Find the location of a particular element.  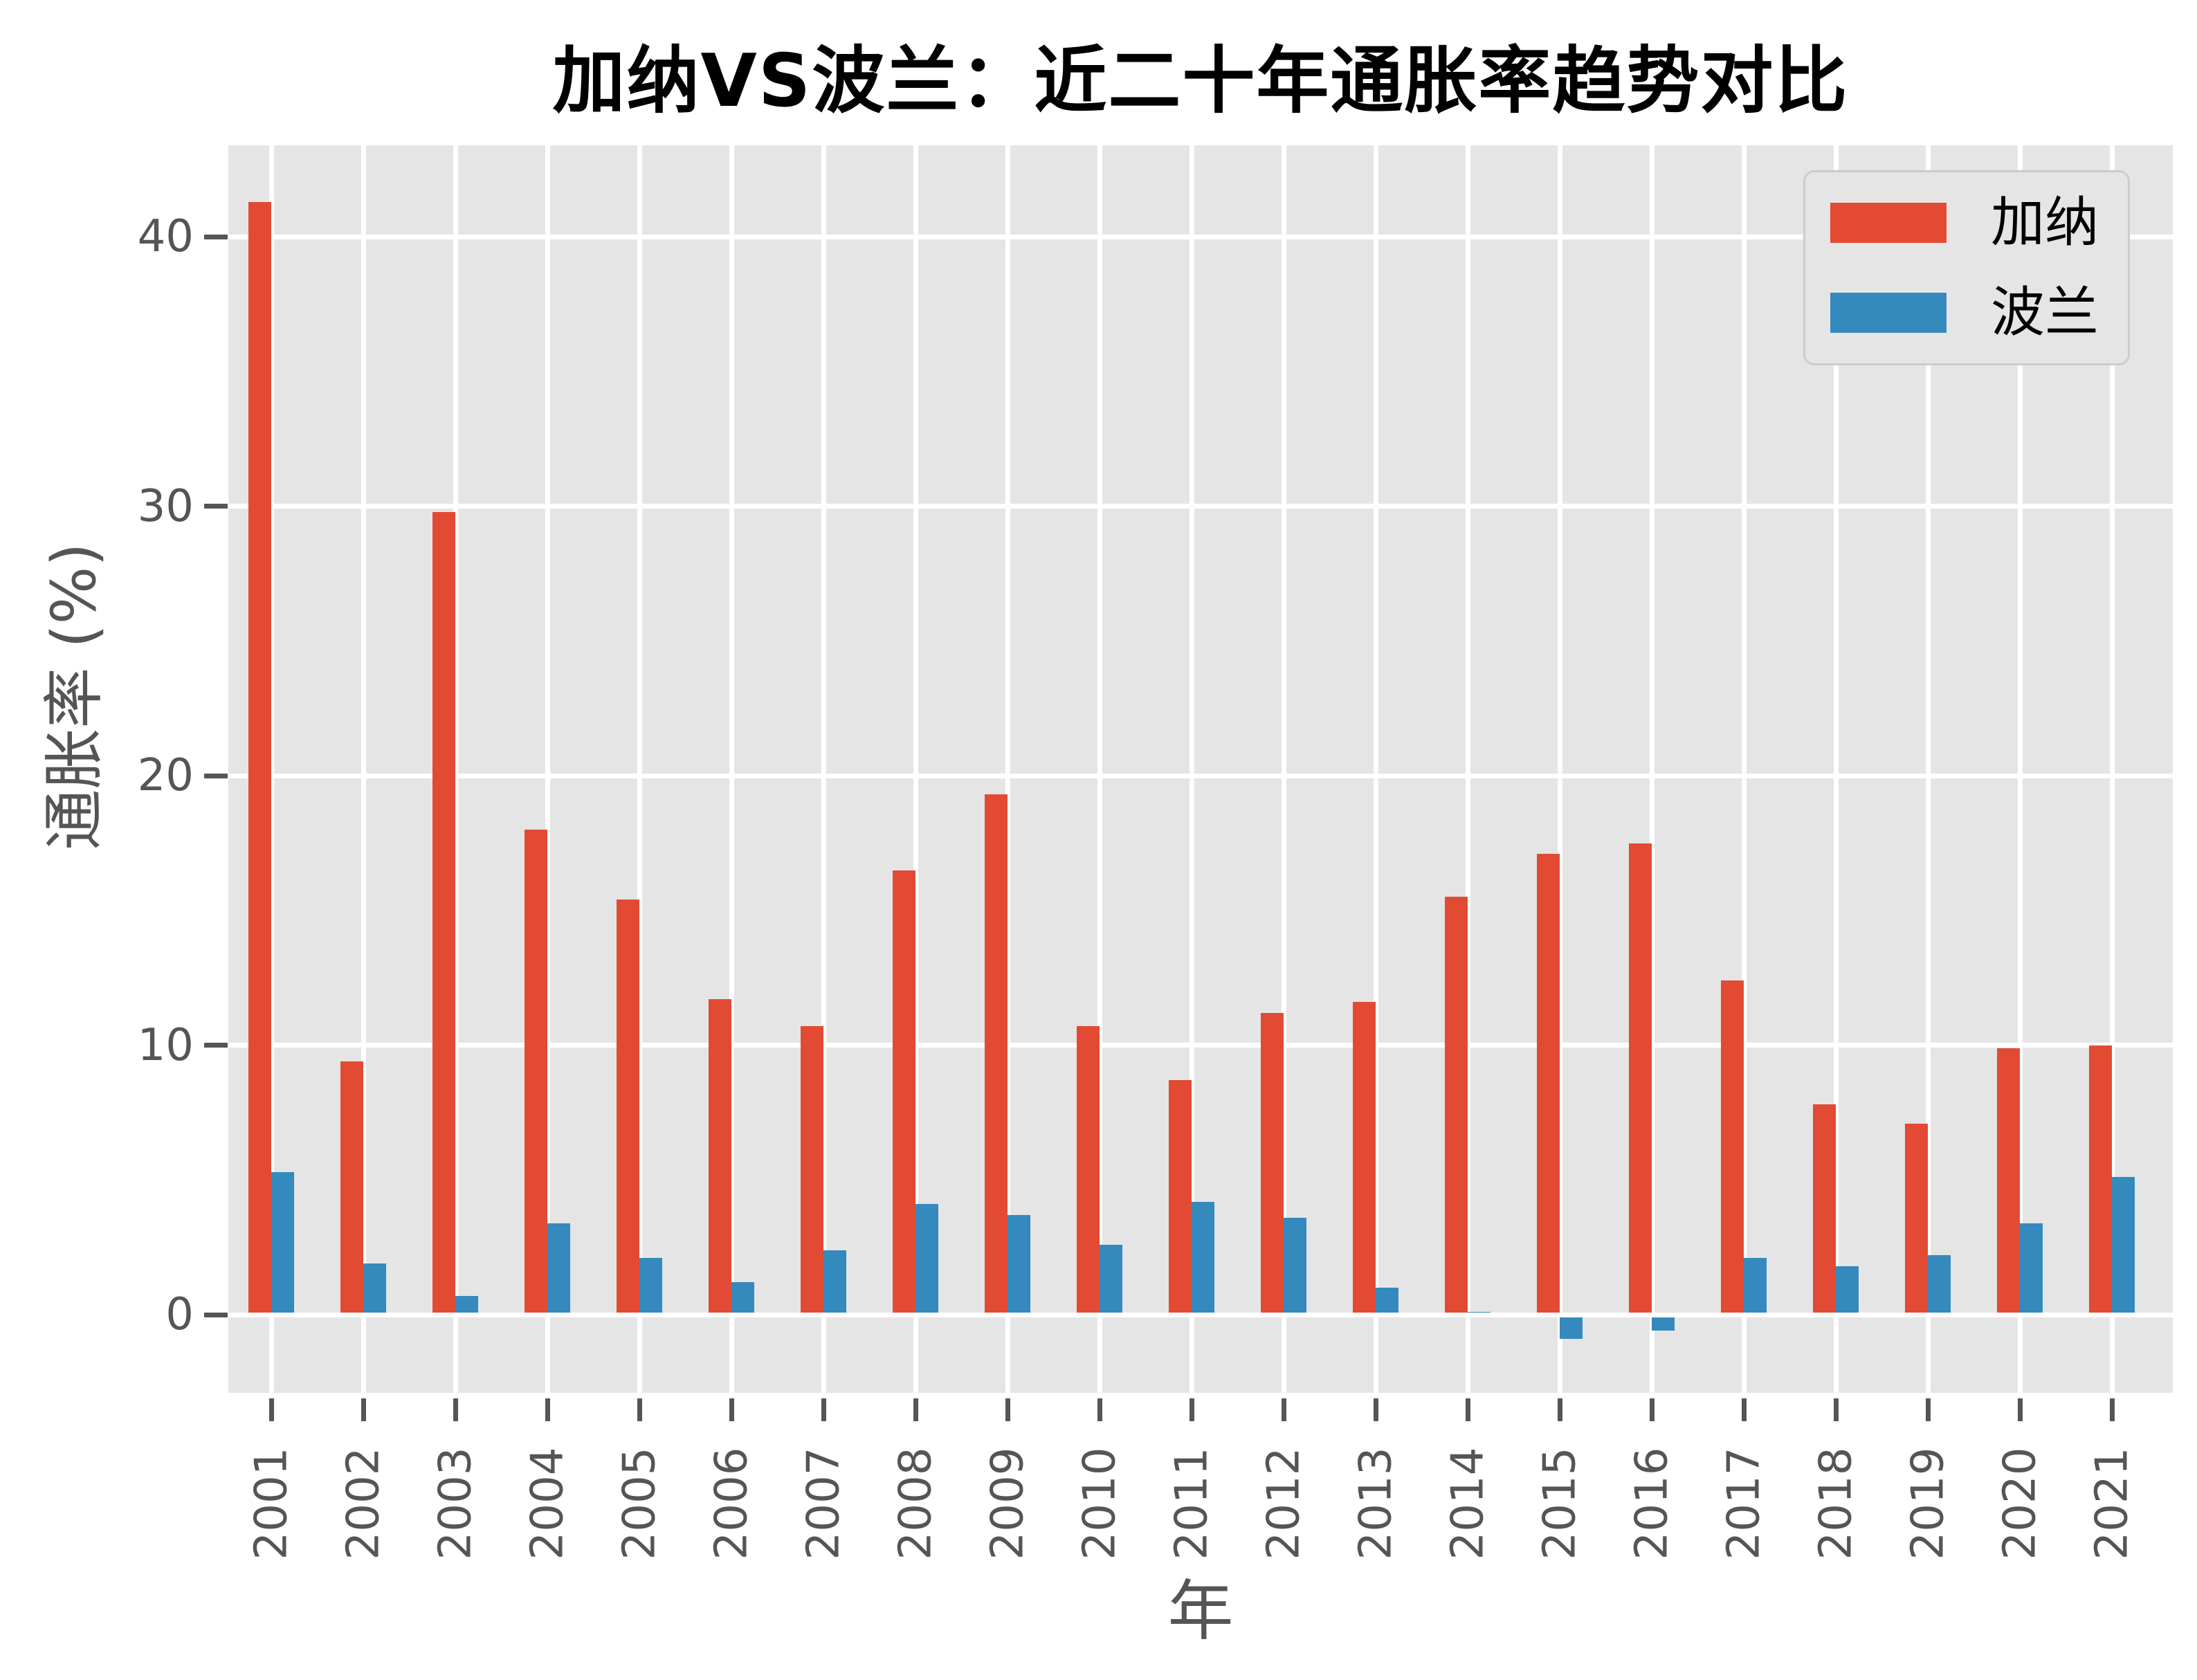

bar-ghana-2005 is located at coordinates (628, 1106).